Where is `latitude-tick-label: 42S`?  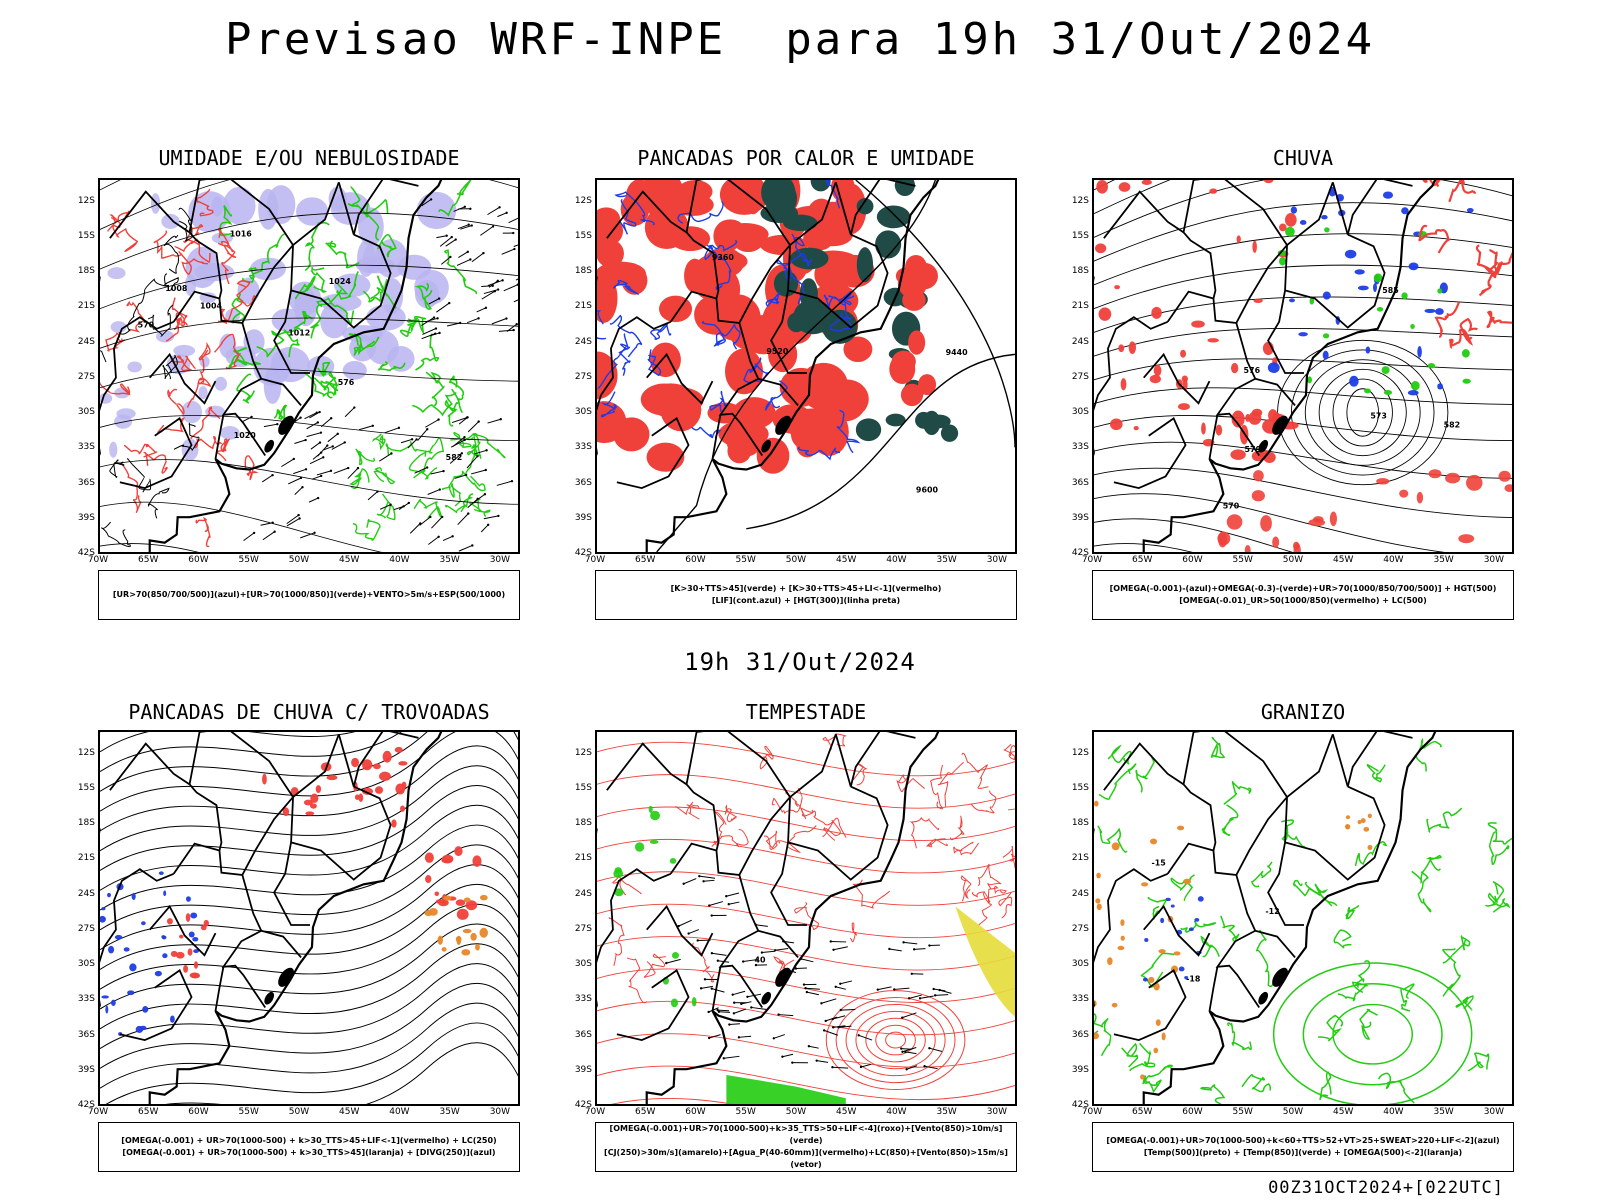 latitude-tick-label: 42S is located at coordinates (1080, 1105).